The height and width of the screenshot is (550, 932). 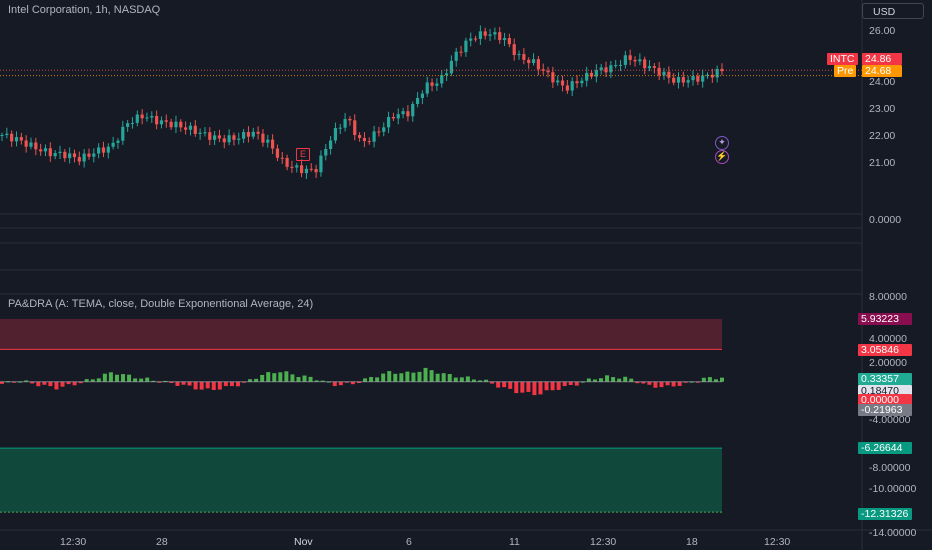 I want to click on price-tick: 21.00, so click(x=882, y=163).